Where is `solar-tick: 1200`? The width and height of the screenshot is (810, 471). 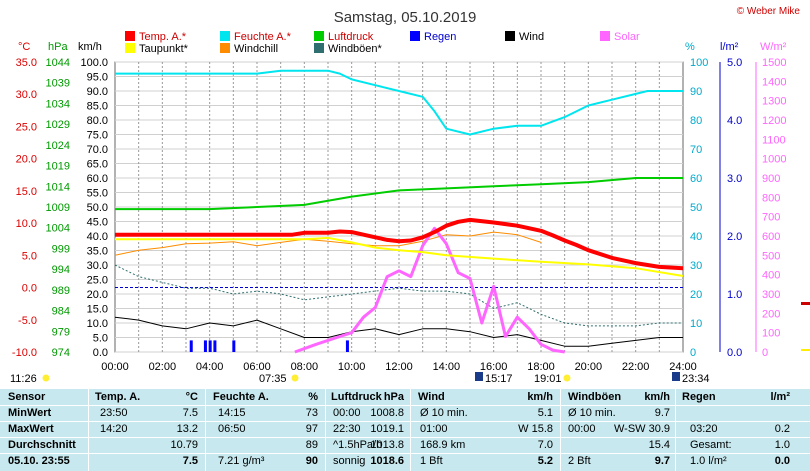
solar-tick: 1200 is located at coordinates (774, 121).